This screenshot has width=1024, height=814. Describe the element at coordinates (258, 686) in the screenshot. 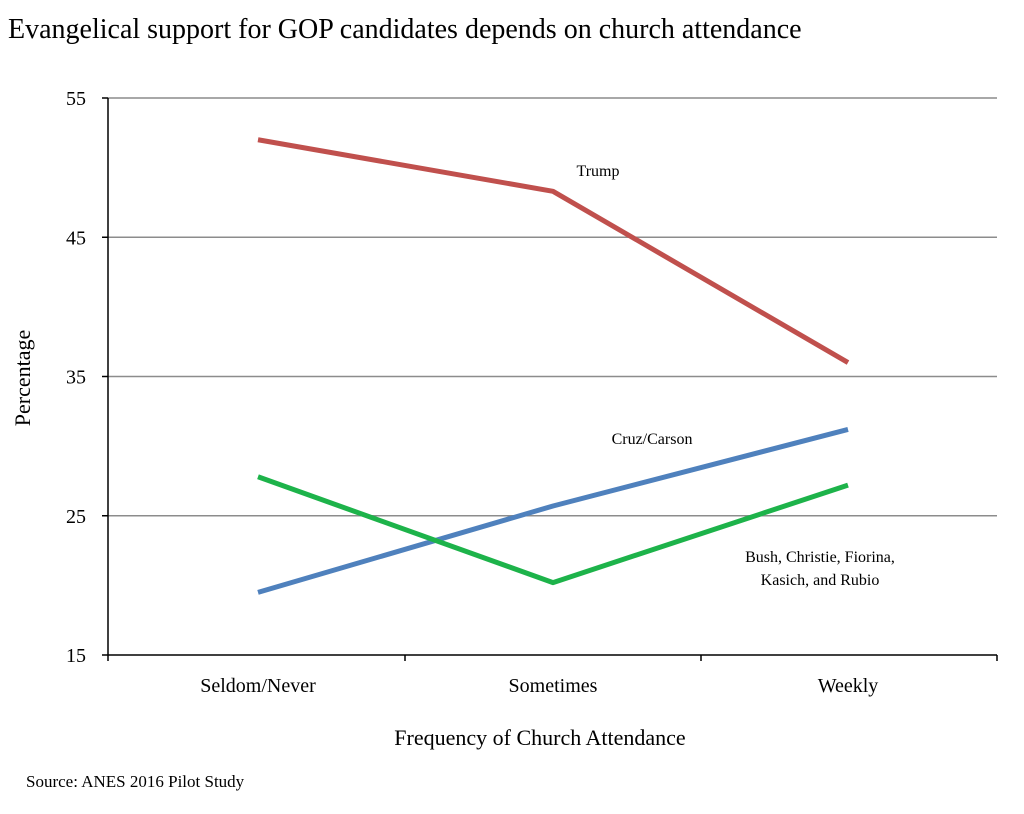

I see `x-tick-label: Seldom/Never` at that location.